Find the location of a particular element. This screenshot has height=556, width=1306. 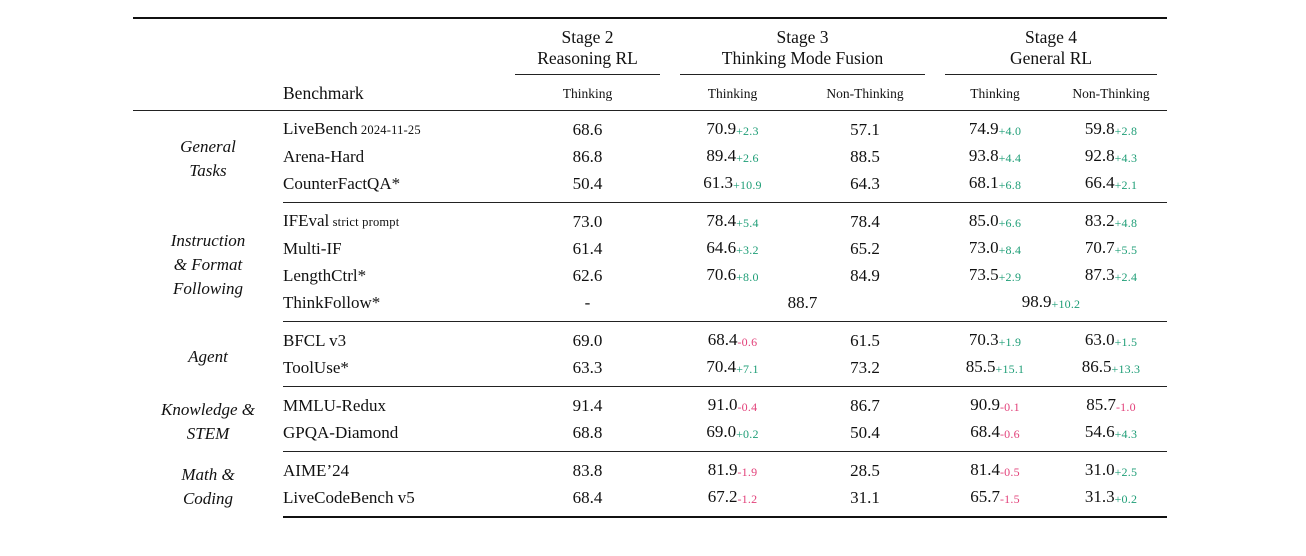

benchmark-name: Arena-Hard is located at coordinates (324, 156).